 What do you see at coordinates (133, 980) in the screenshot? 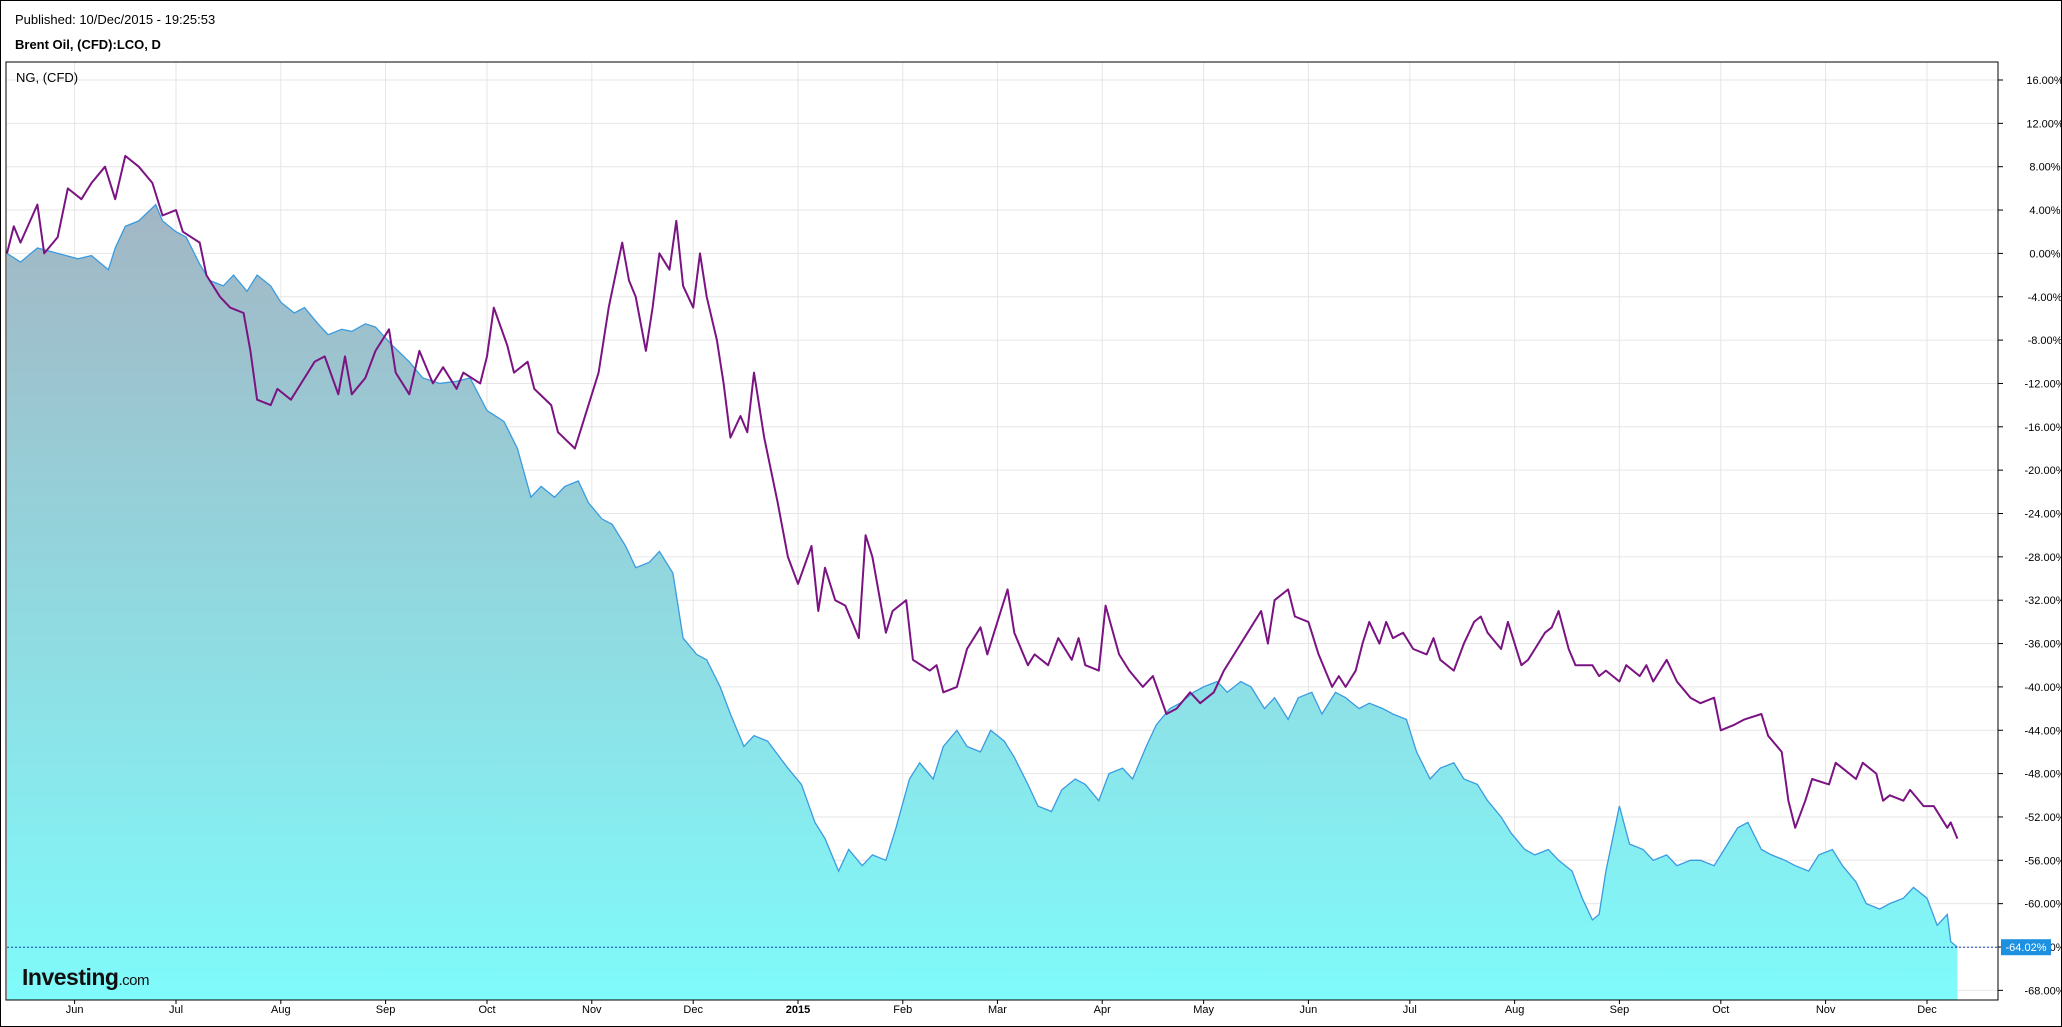
I see `logo-suffix: .com` at bounding box center [133, 980].